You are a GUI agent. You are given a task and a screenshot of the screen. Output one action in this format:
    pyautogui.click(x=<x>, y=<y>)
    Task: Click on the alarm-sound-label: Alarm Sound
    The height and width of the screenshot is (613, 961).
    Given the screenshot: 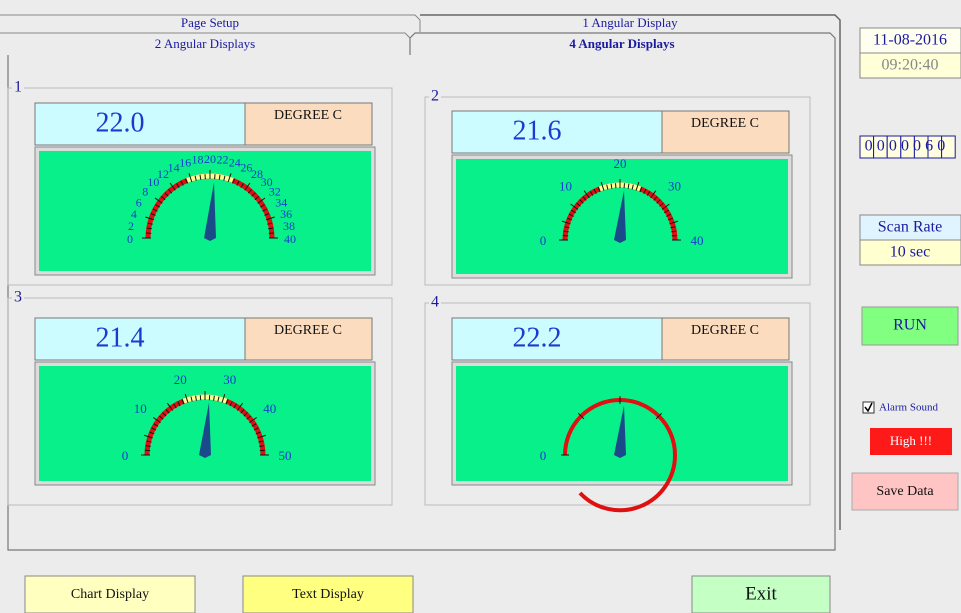 What is the action you would take?
    pyautogui.click(x=908, y=408)
    